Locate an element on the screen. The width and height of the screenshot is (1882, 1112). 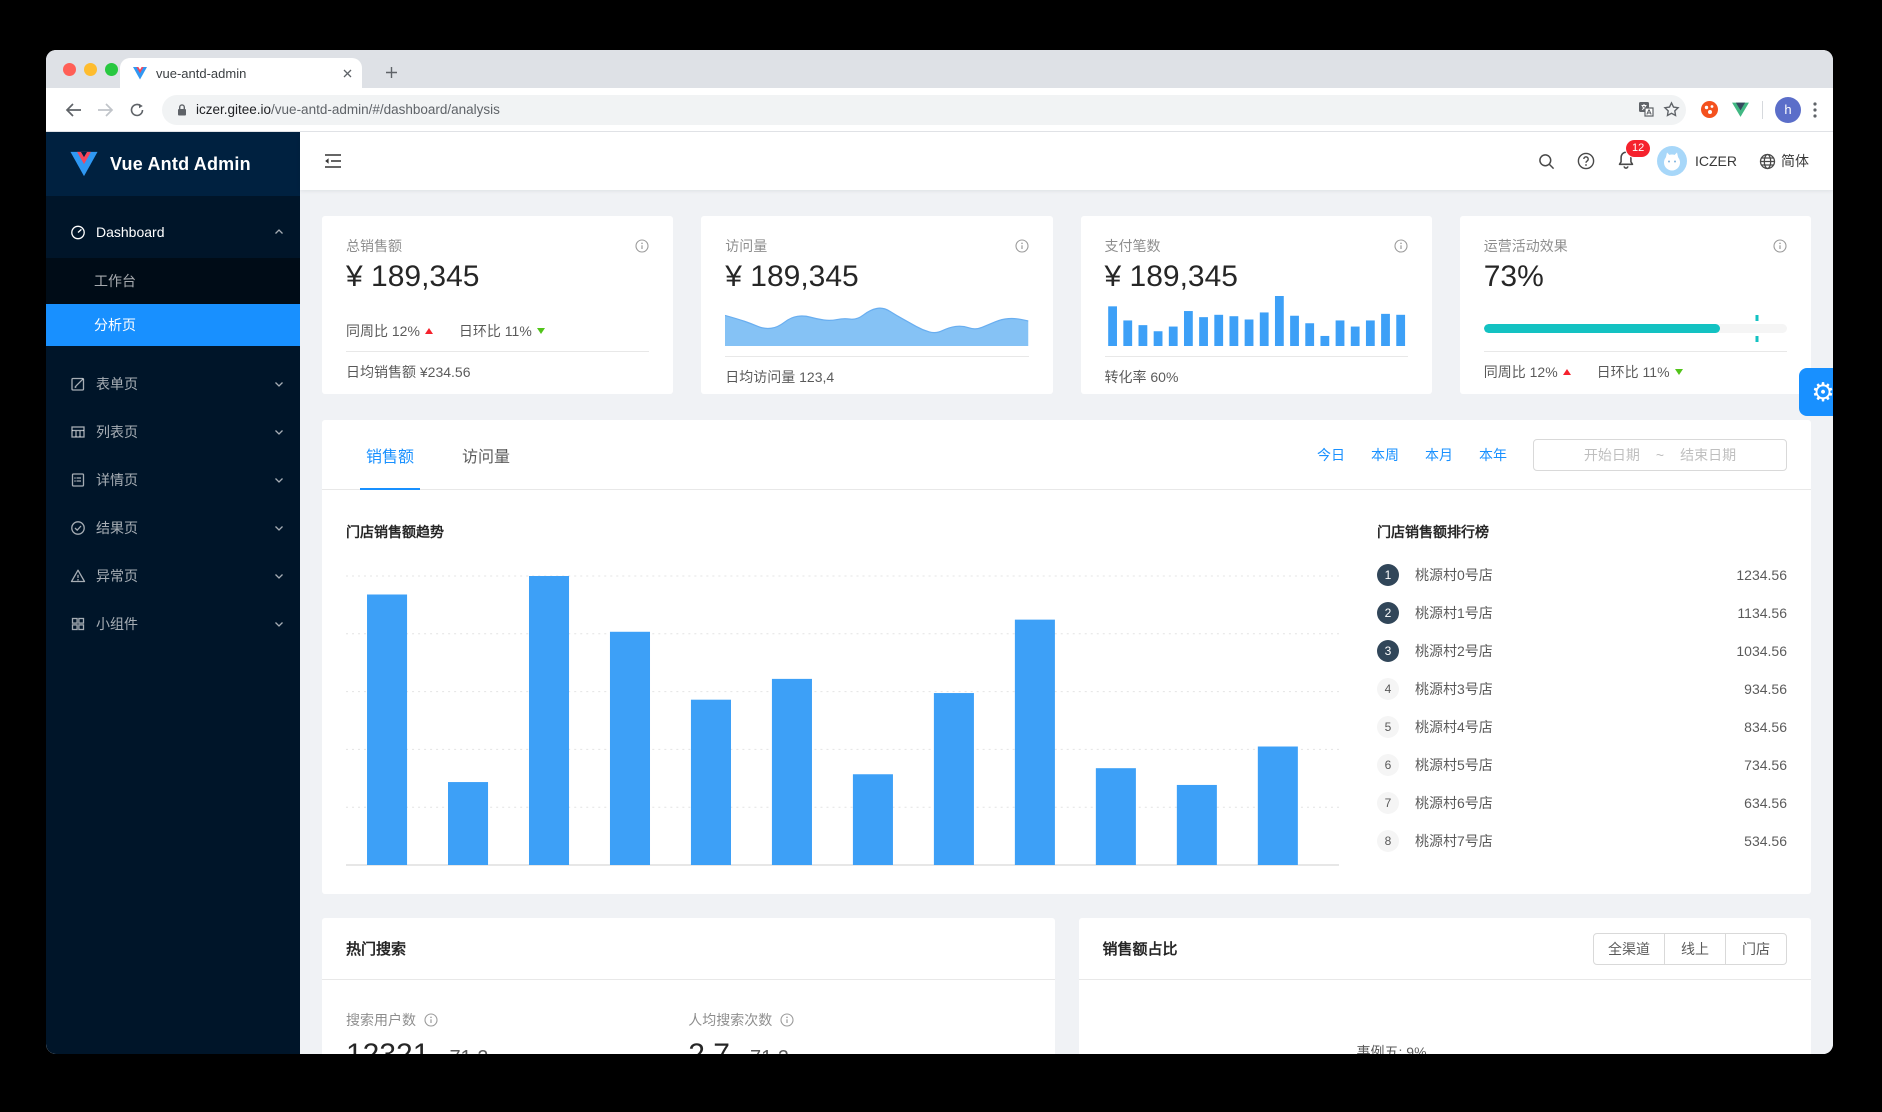
vue-favicon-icon is located at coordinates (140, 73).